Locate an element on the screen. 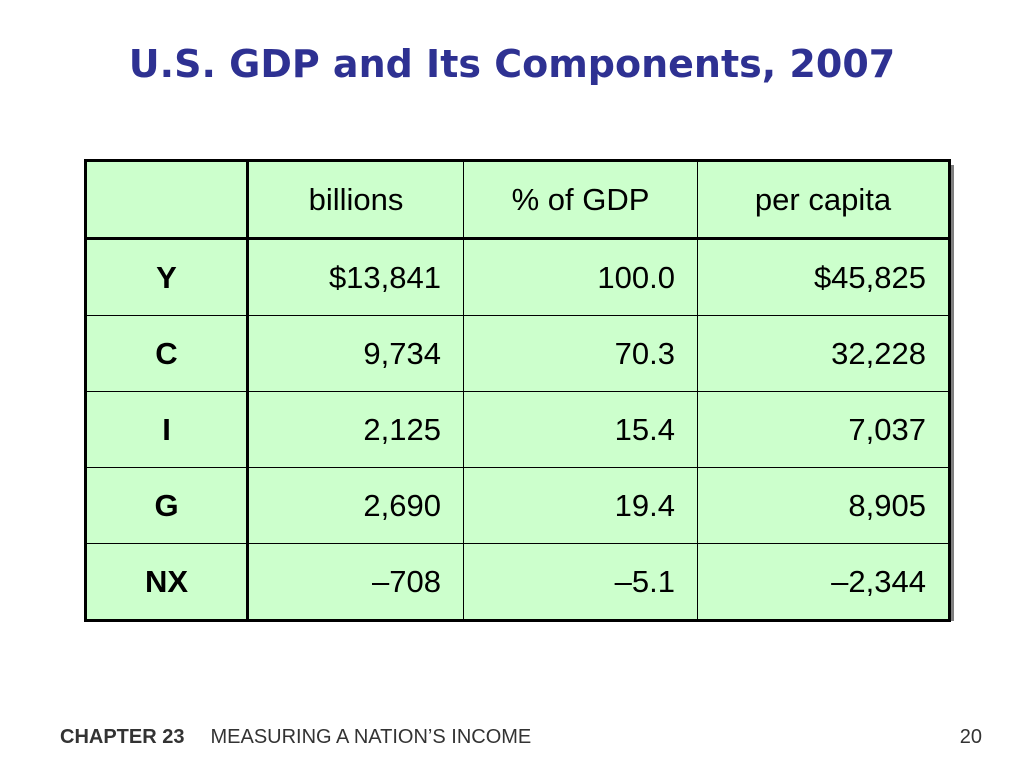 The image size is (1024, 768). table-row: I 2,125 15.4 7,037 is located at coordinates (517, 429).